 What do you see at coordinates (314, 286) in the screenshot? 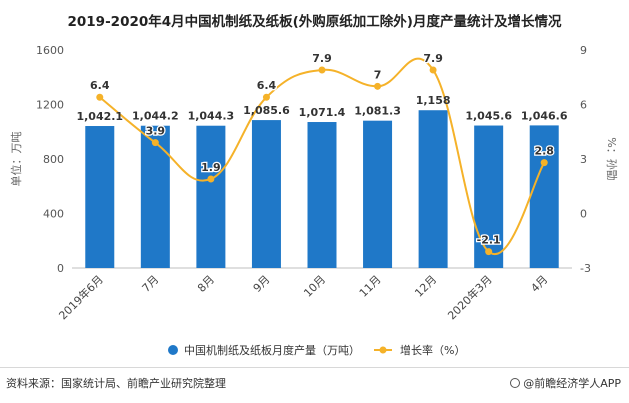
I see `x-tick-label: 10月` at bounding box center [314, 286].